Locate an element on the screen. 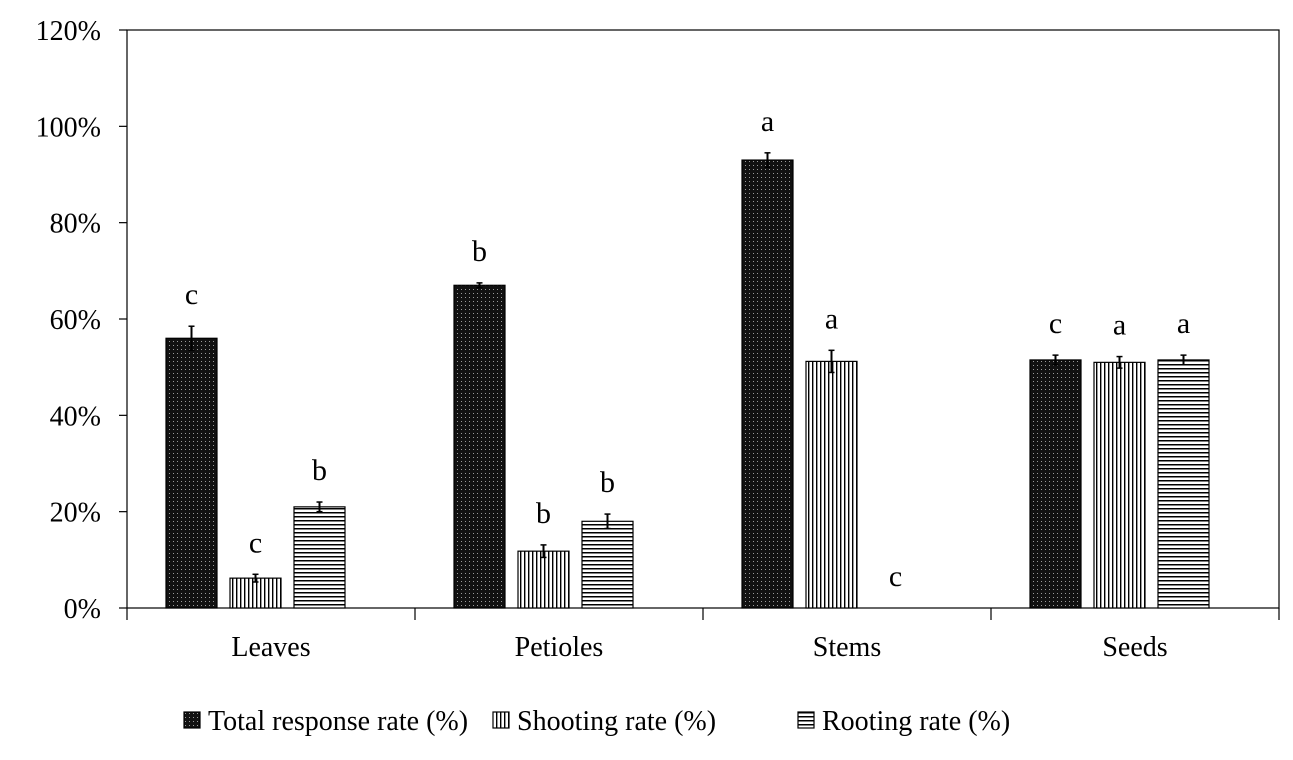 The height and width of the screenshot is (760, 1293). x-category-label: Seeds is located at coordinates (1134, 647).